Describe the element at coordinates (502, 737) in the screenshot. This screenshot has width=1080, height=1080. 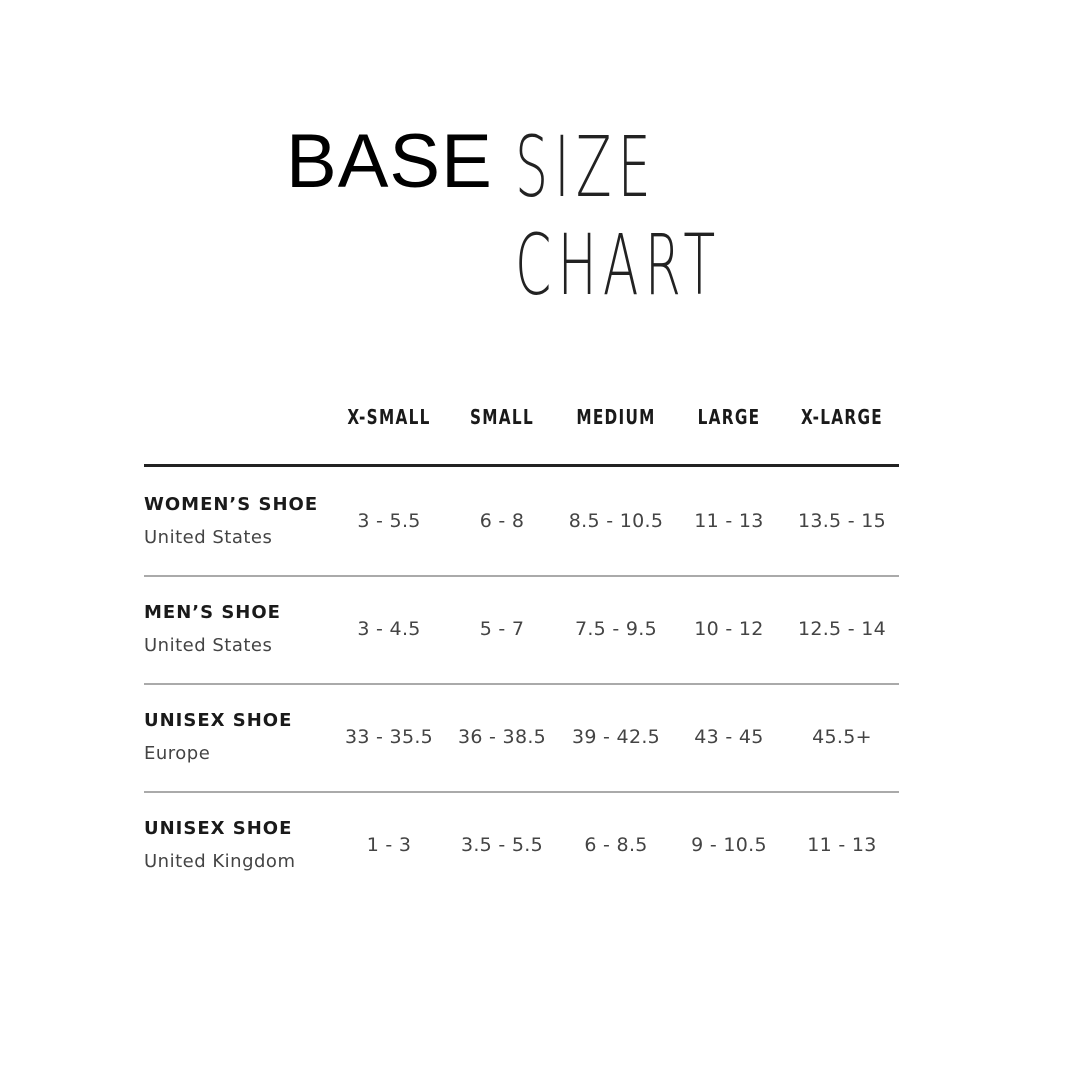
I see `size-cell: 36 - 38.5` at that location.